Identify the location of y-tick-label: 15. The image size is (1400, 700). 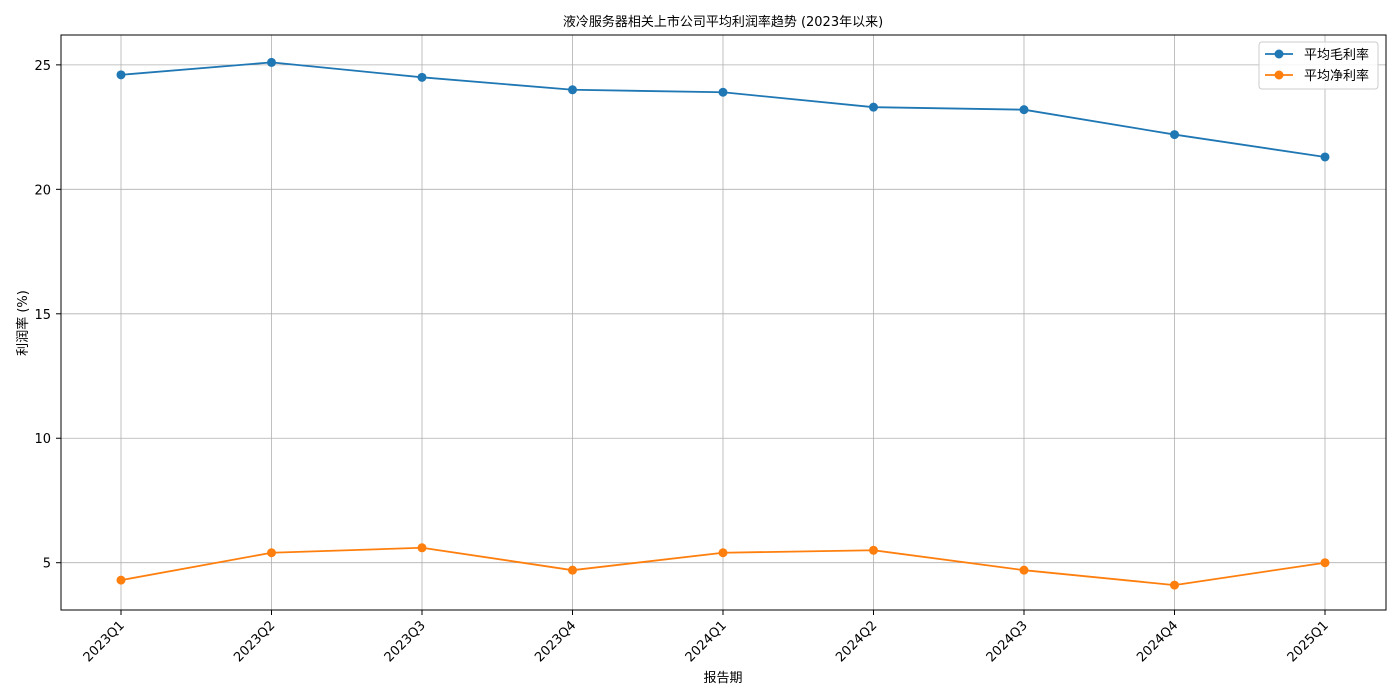
(42, 315).